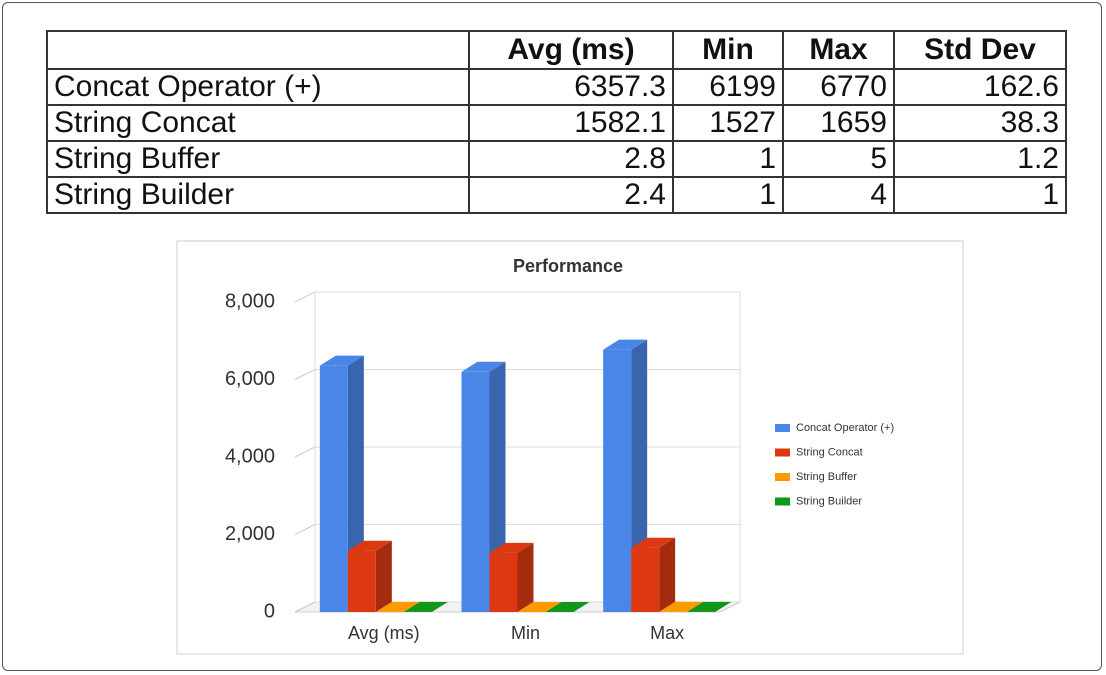 The width and height of the screenshot is (1106, 675). Describe the element at coordinates (571, 50) in the screenshot. I see `column-header: Avg (ms)` at that location.